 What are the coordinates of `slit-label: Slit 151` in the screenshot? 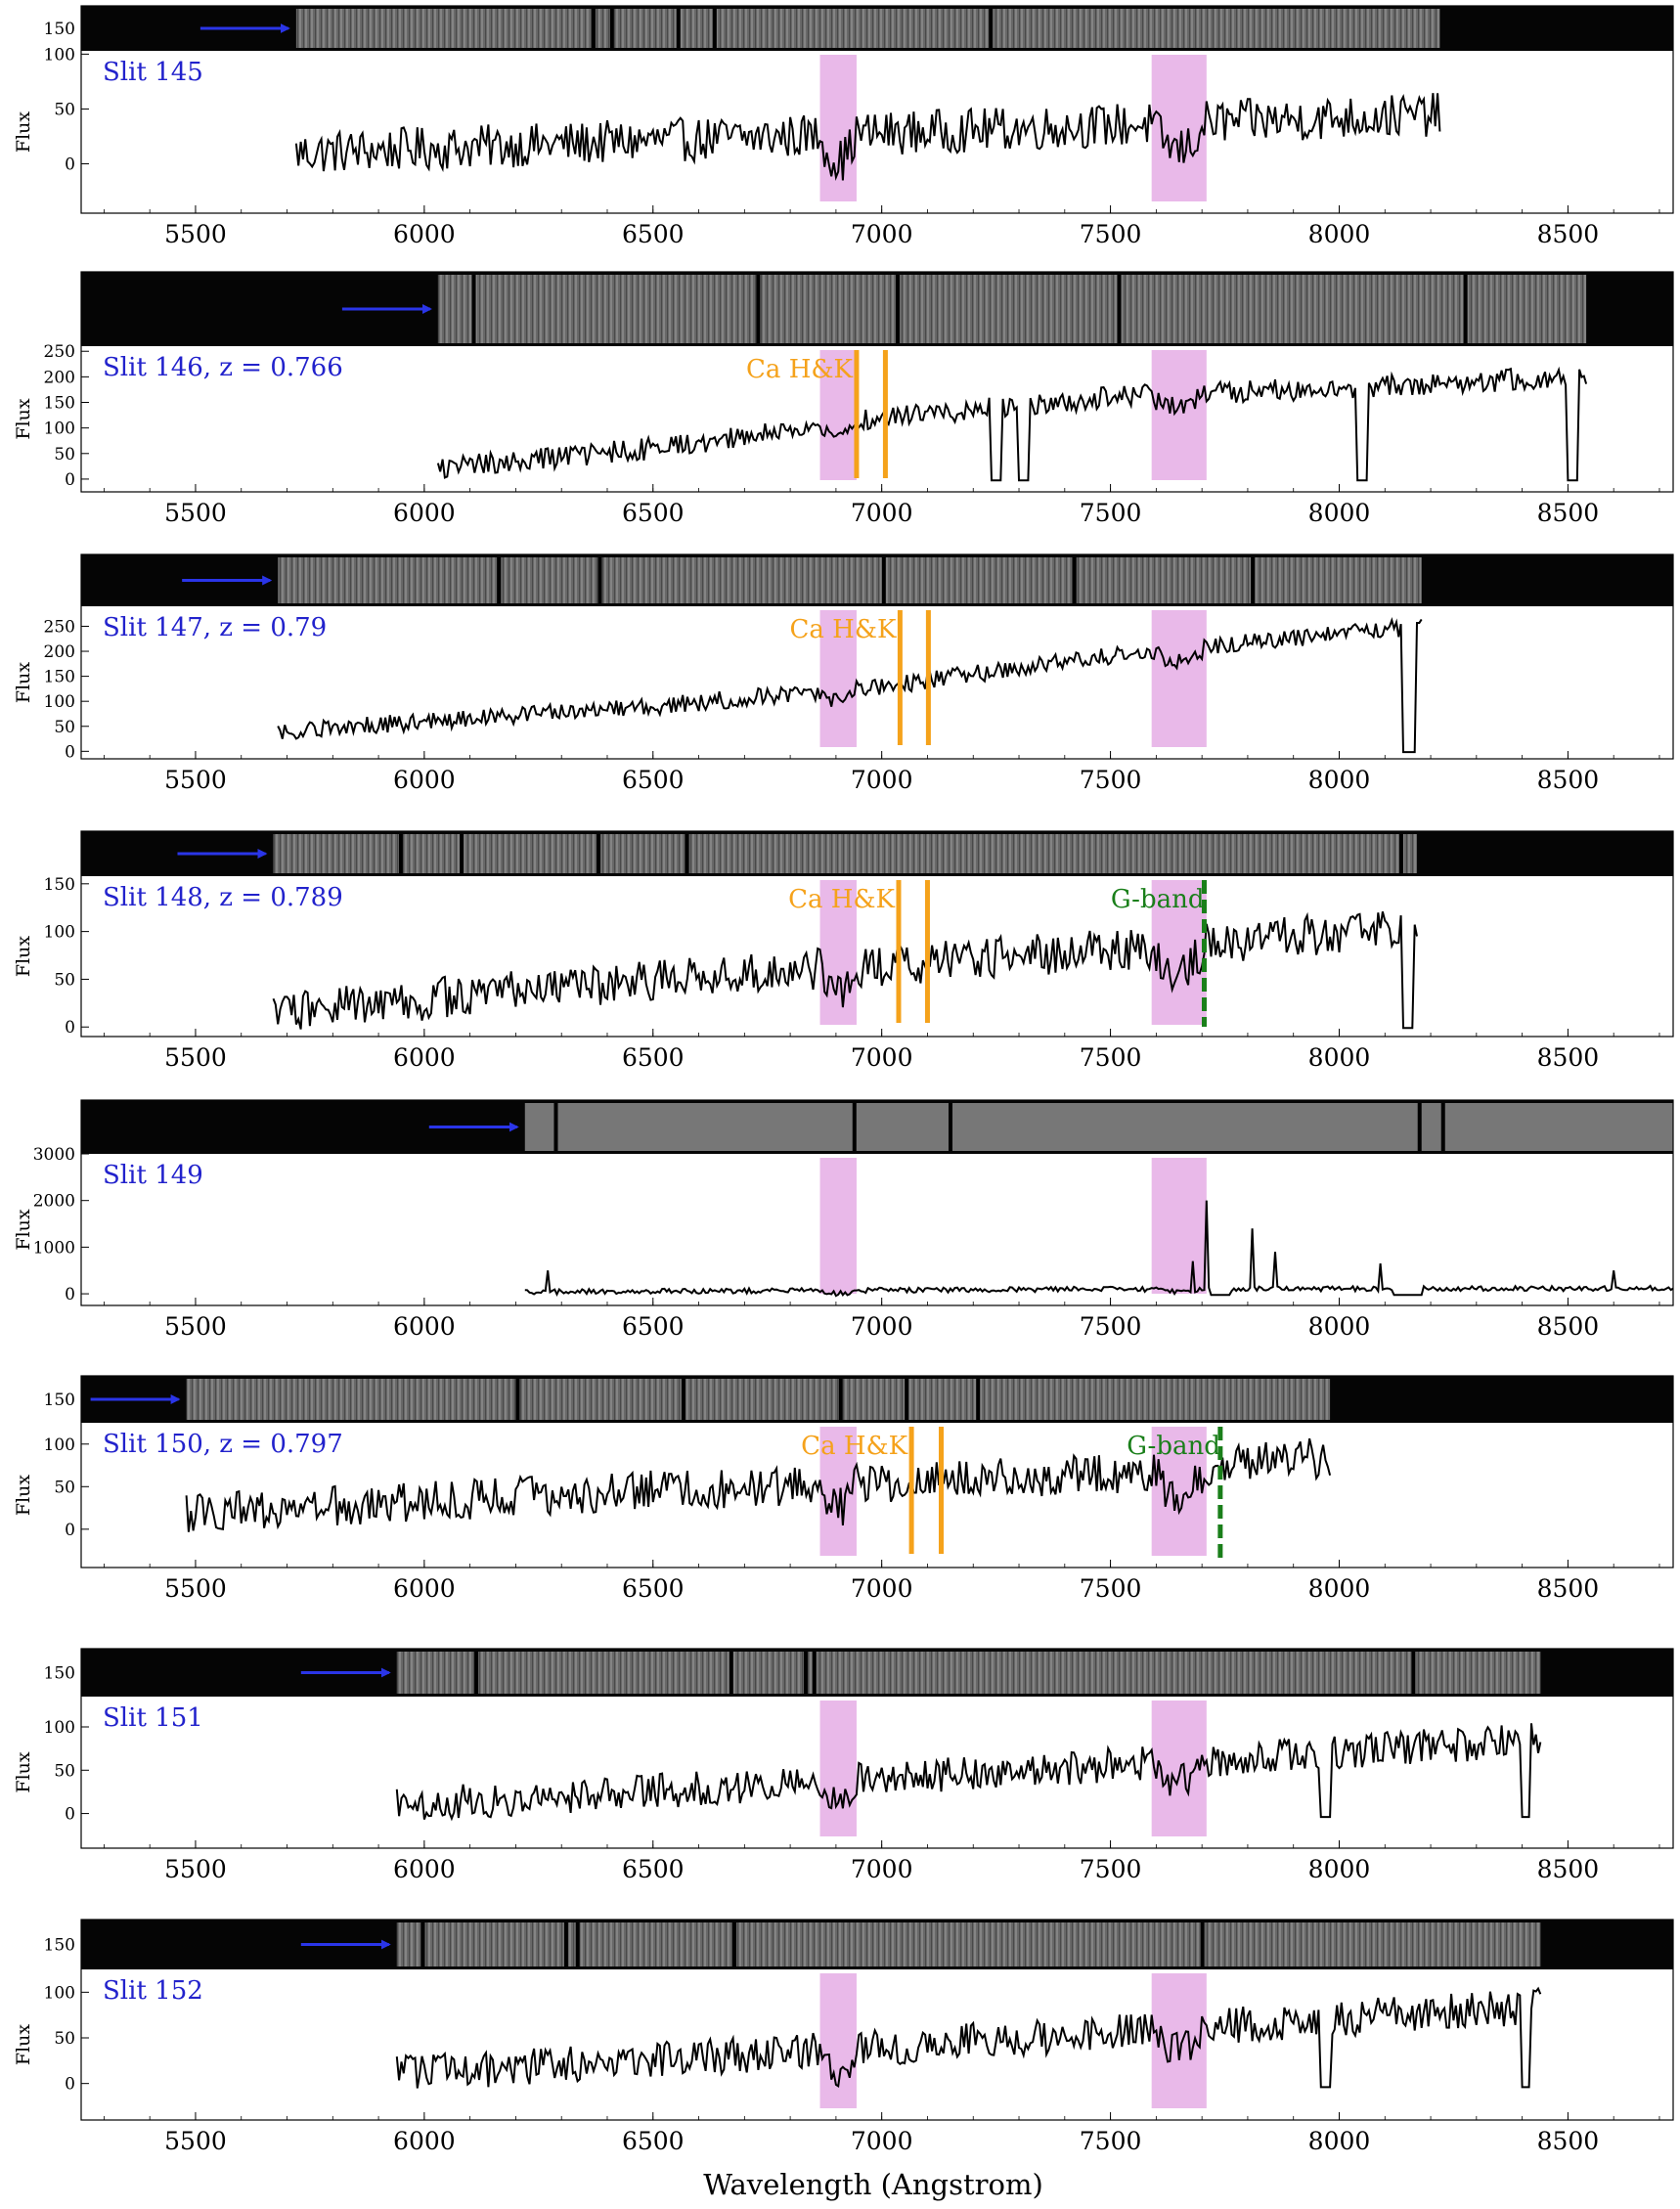 It's located at (153, 1718).